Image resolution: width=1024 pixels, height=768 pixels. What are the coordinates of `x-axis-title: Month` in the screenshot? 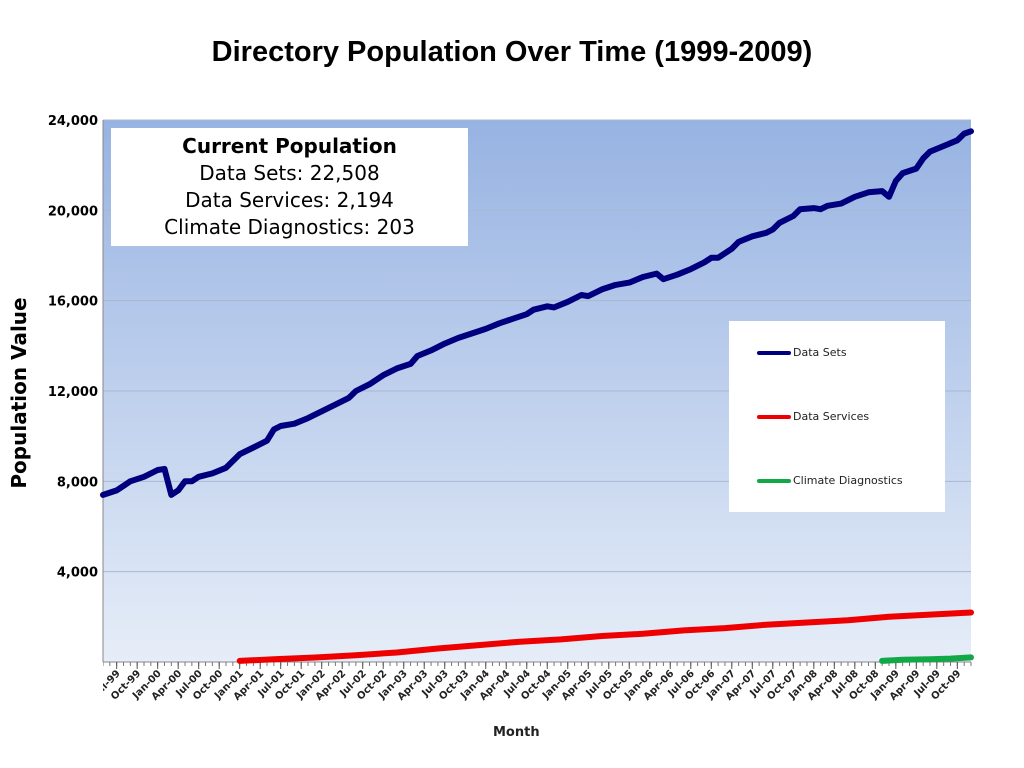 It's located at (516, 732).